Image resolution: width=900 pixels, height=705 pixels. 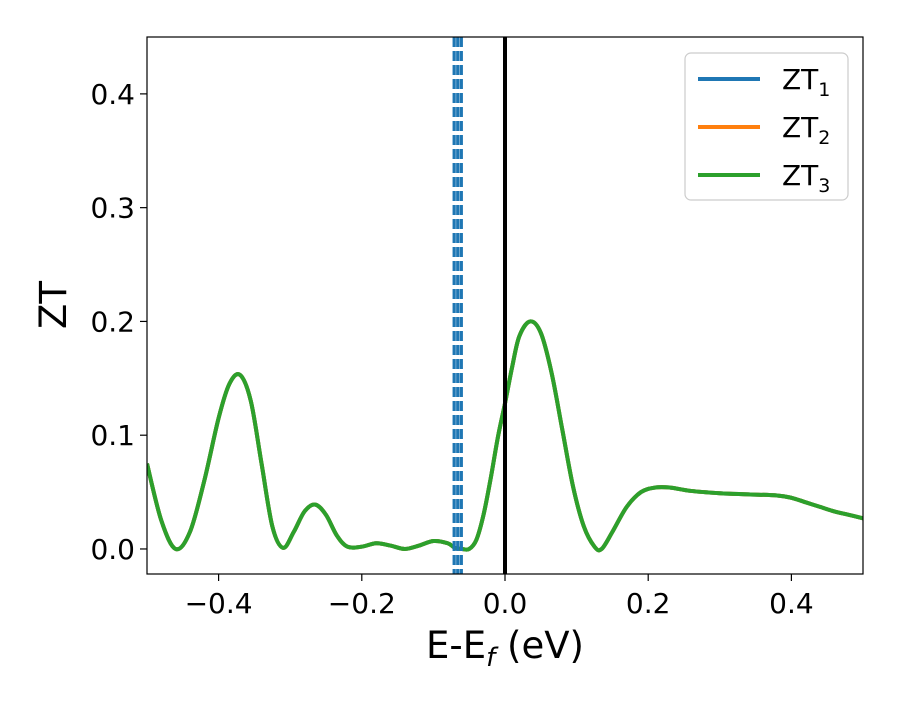 I want to click on legend-label-sub: 1, so click(x=824, y=90).